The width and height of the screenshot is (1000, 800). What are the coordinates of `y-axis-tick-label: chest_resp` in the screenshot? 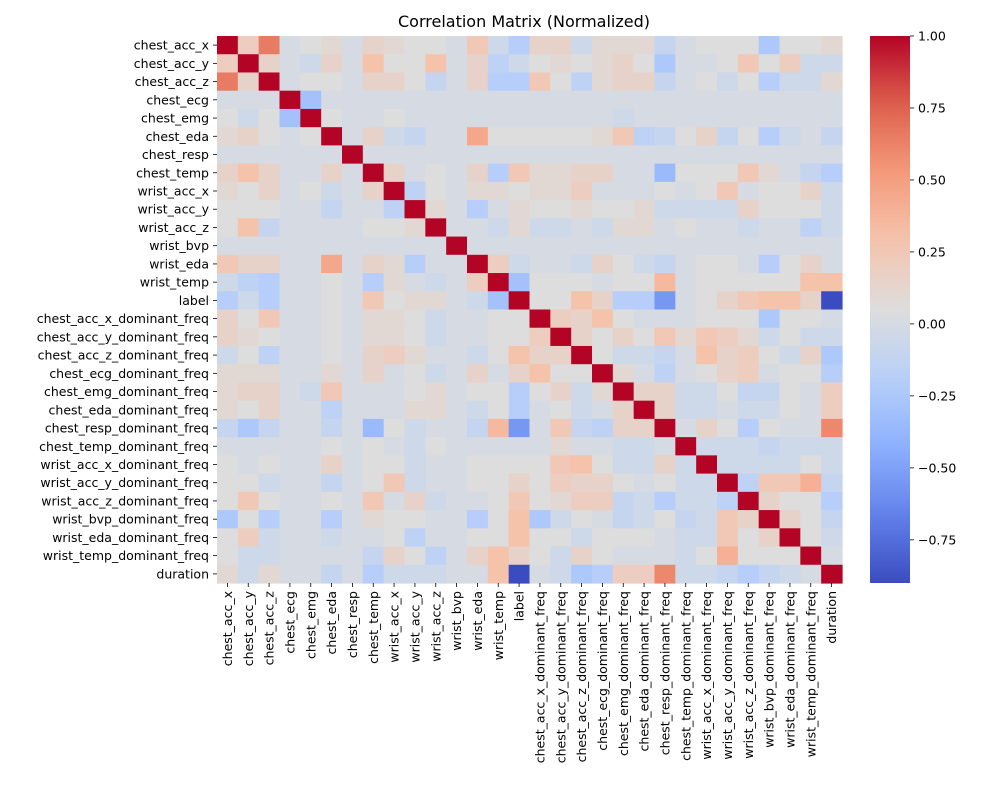 It's located at (175, 154).